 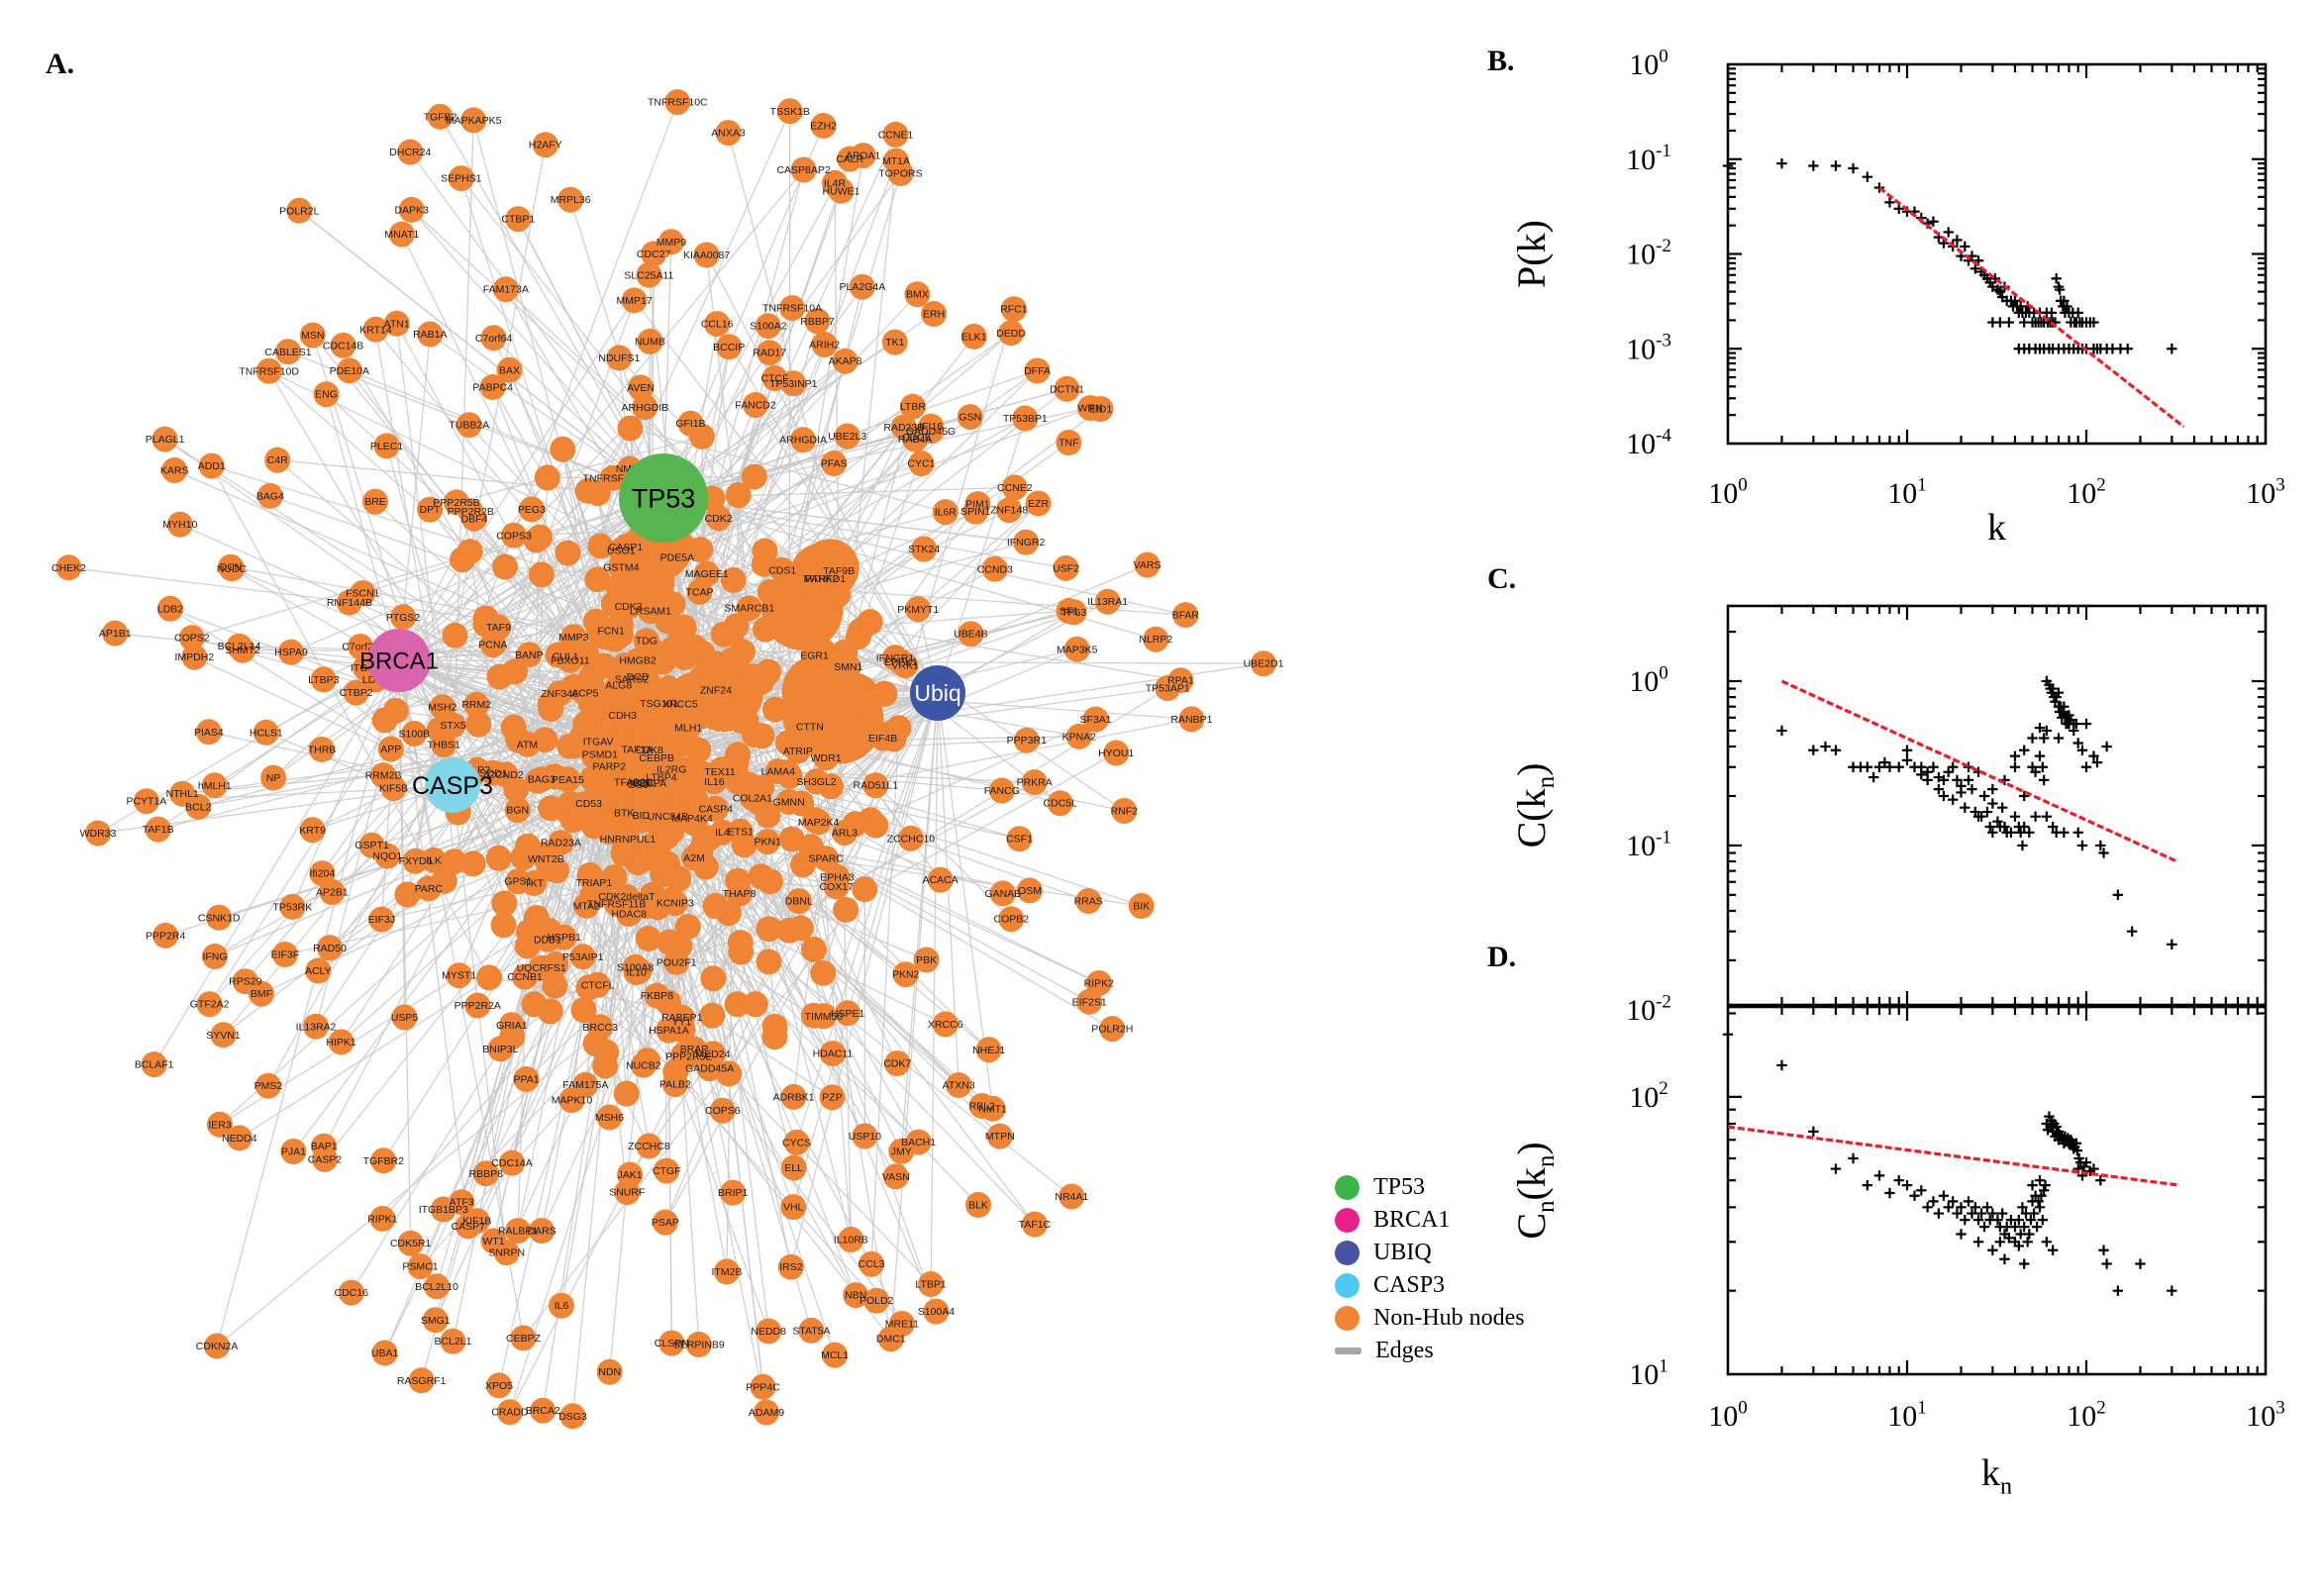 I want to click on node-label: CDC14A, so click(x=512, y=1163).